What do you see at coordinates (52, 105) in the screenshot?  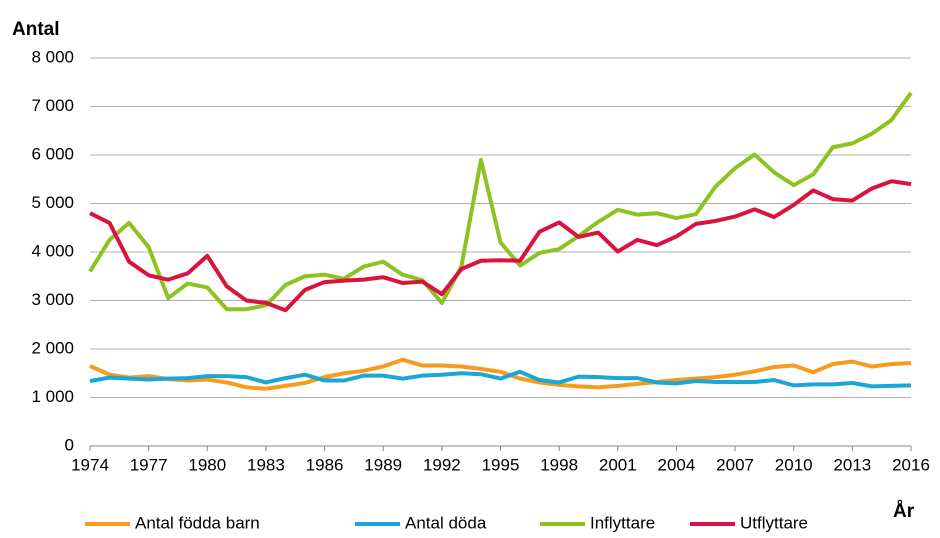 I see `y-tick-label: 7 000` at bounding box center [52, 105].